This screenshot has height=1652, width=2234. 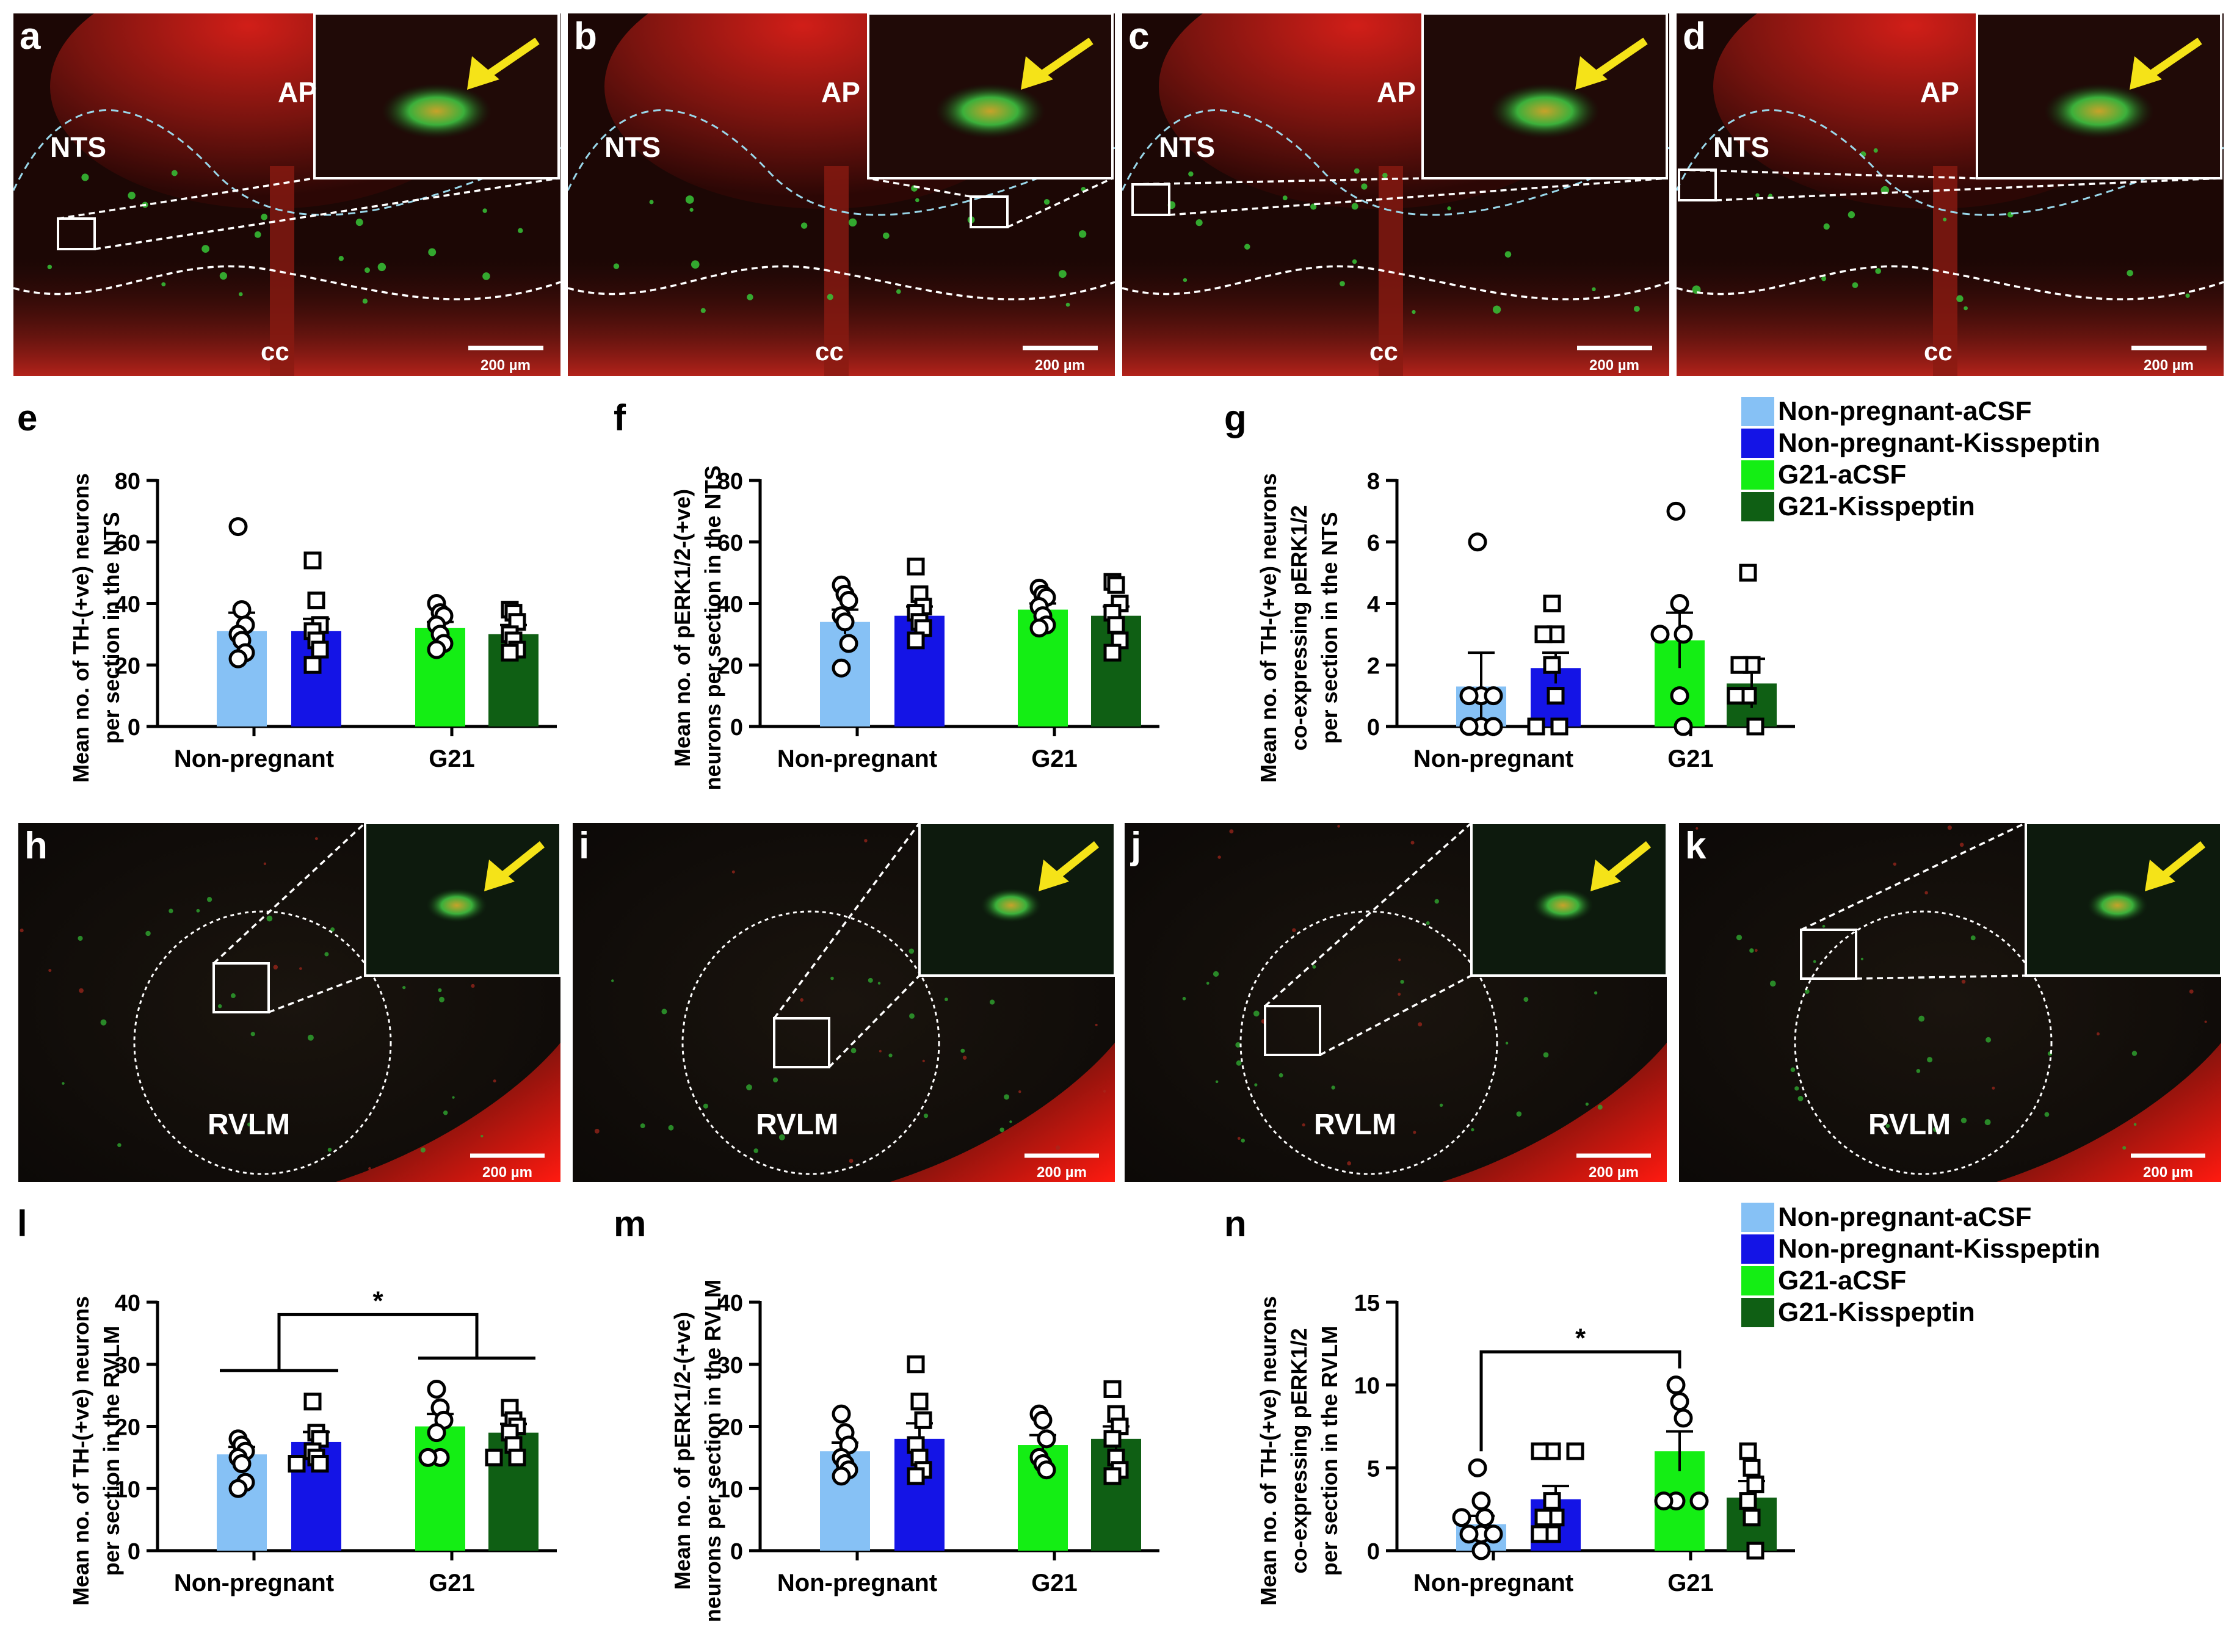 I want to click on panel-letter: l, so click(x=22, y=1223).